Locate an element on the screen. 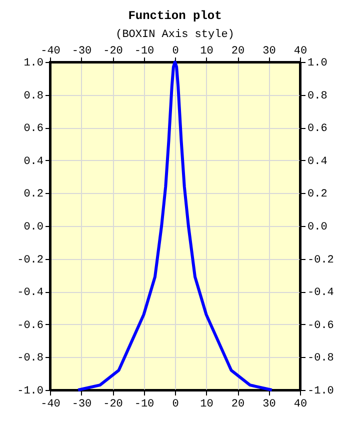 The image size is (350, 430). y-tick-label: 1.0 is located at coordinates (34, 64).